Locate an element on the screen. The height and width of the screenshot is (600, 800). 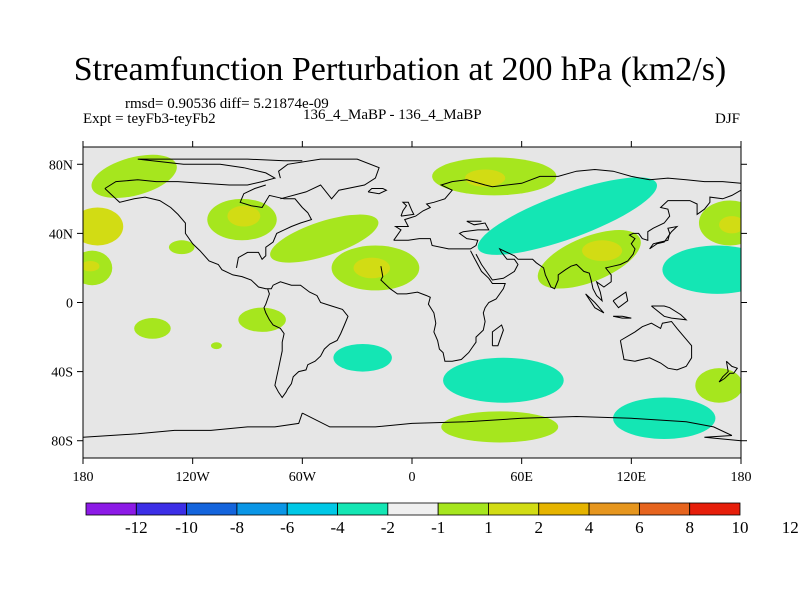
colorbar-label: -12 is located at coordinates (136, 527).